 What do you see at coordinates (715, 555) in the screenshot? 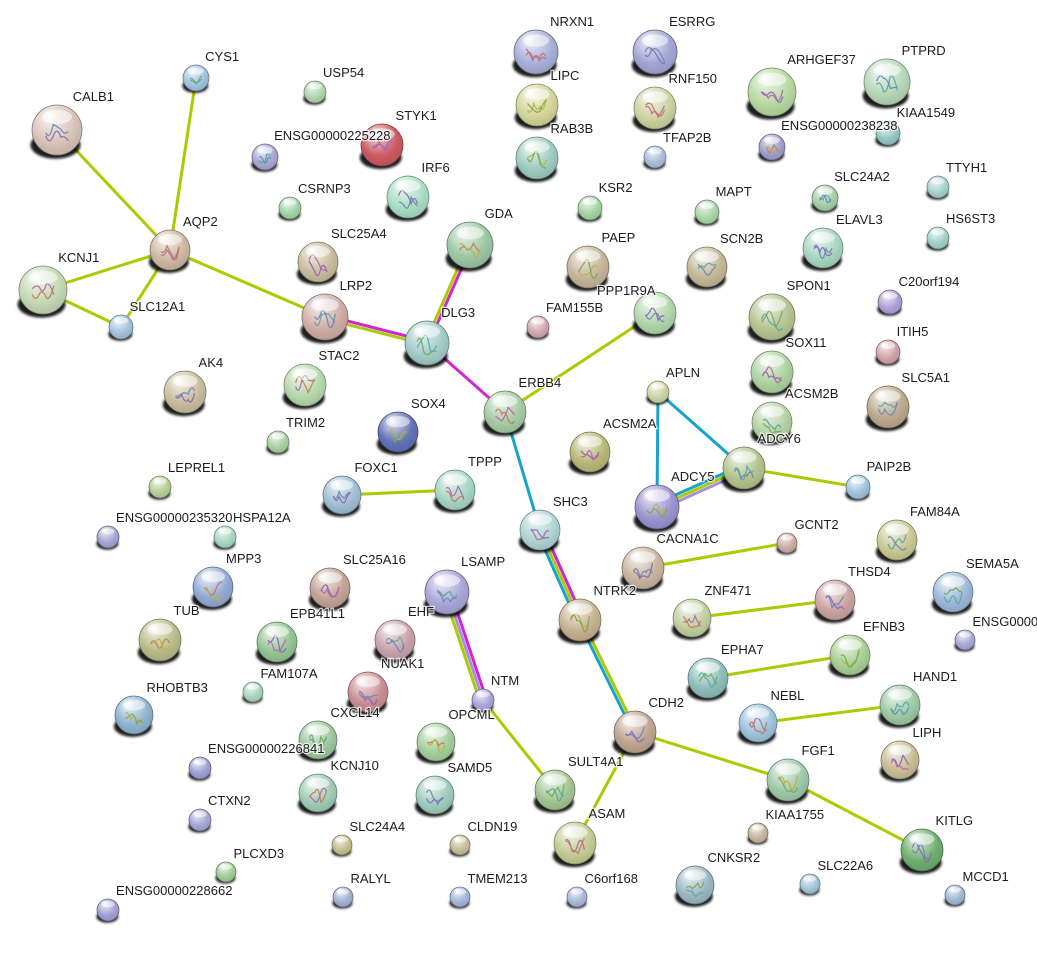
I see `edge-CACNA1C-GCNT2-green` at bounding box center [715, 555].